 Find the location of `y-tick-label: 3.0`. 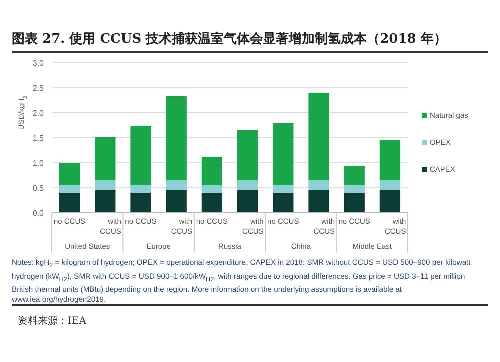

y-tick-label: 3.0 is located at coordinates (38, 63).